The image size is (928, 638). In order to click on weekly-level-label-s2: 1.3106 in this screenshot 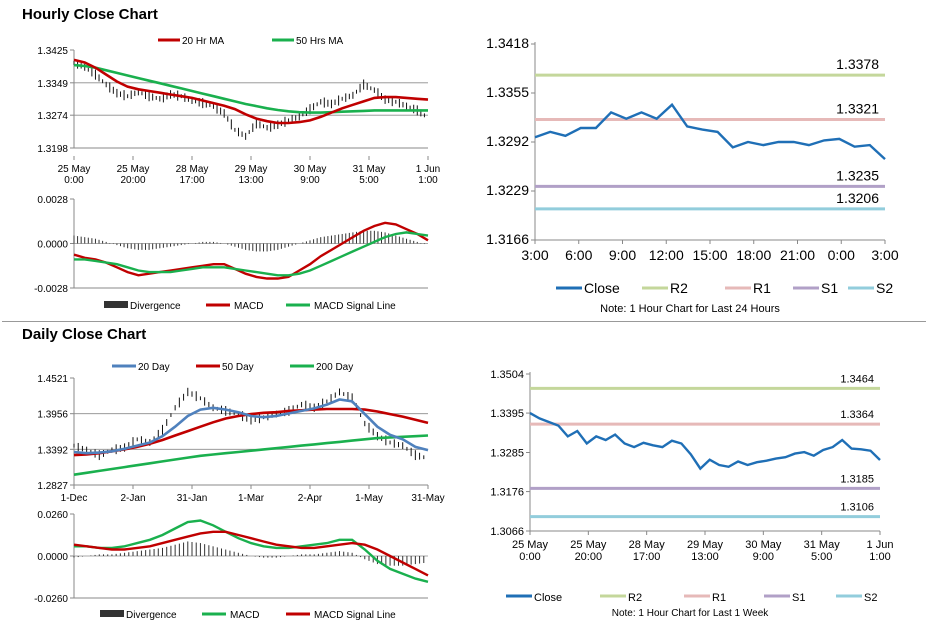, I will do `click(857, 508)`.